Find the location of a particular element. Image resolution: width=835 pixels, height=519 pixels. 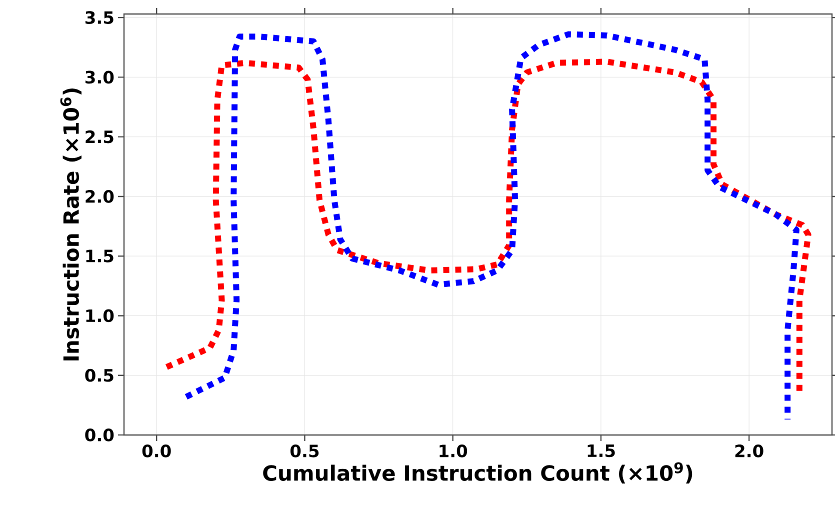

x-tick-label: 0.5 is located at coordinates (304, 451).